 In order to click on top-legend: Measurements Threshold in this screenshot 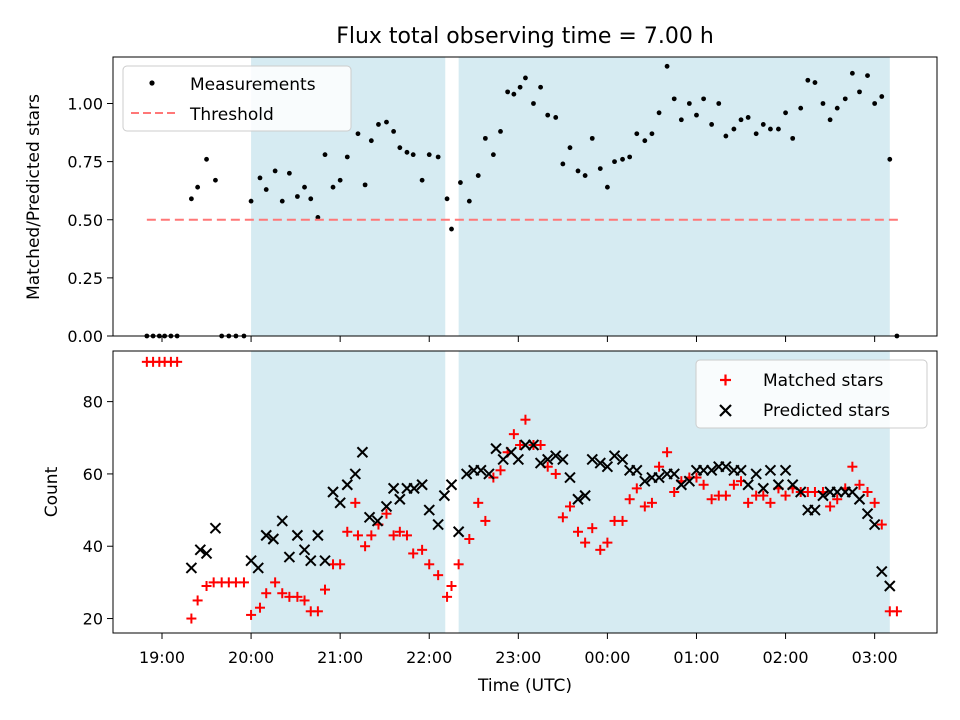, I will do `click(237, 98)`.